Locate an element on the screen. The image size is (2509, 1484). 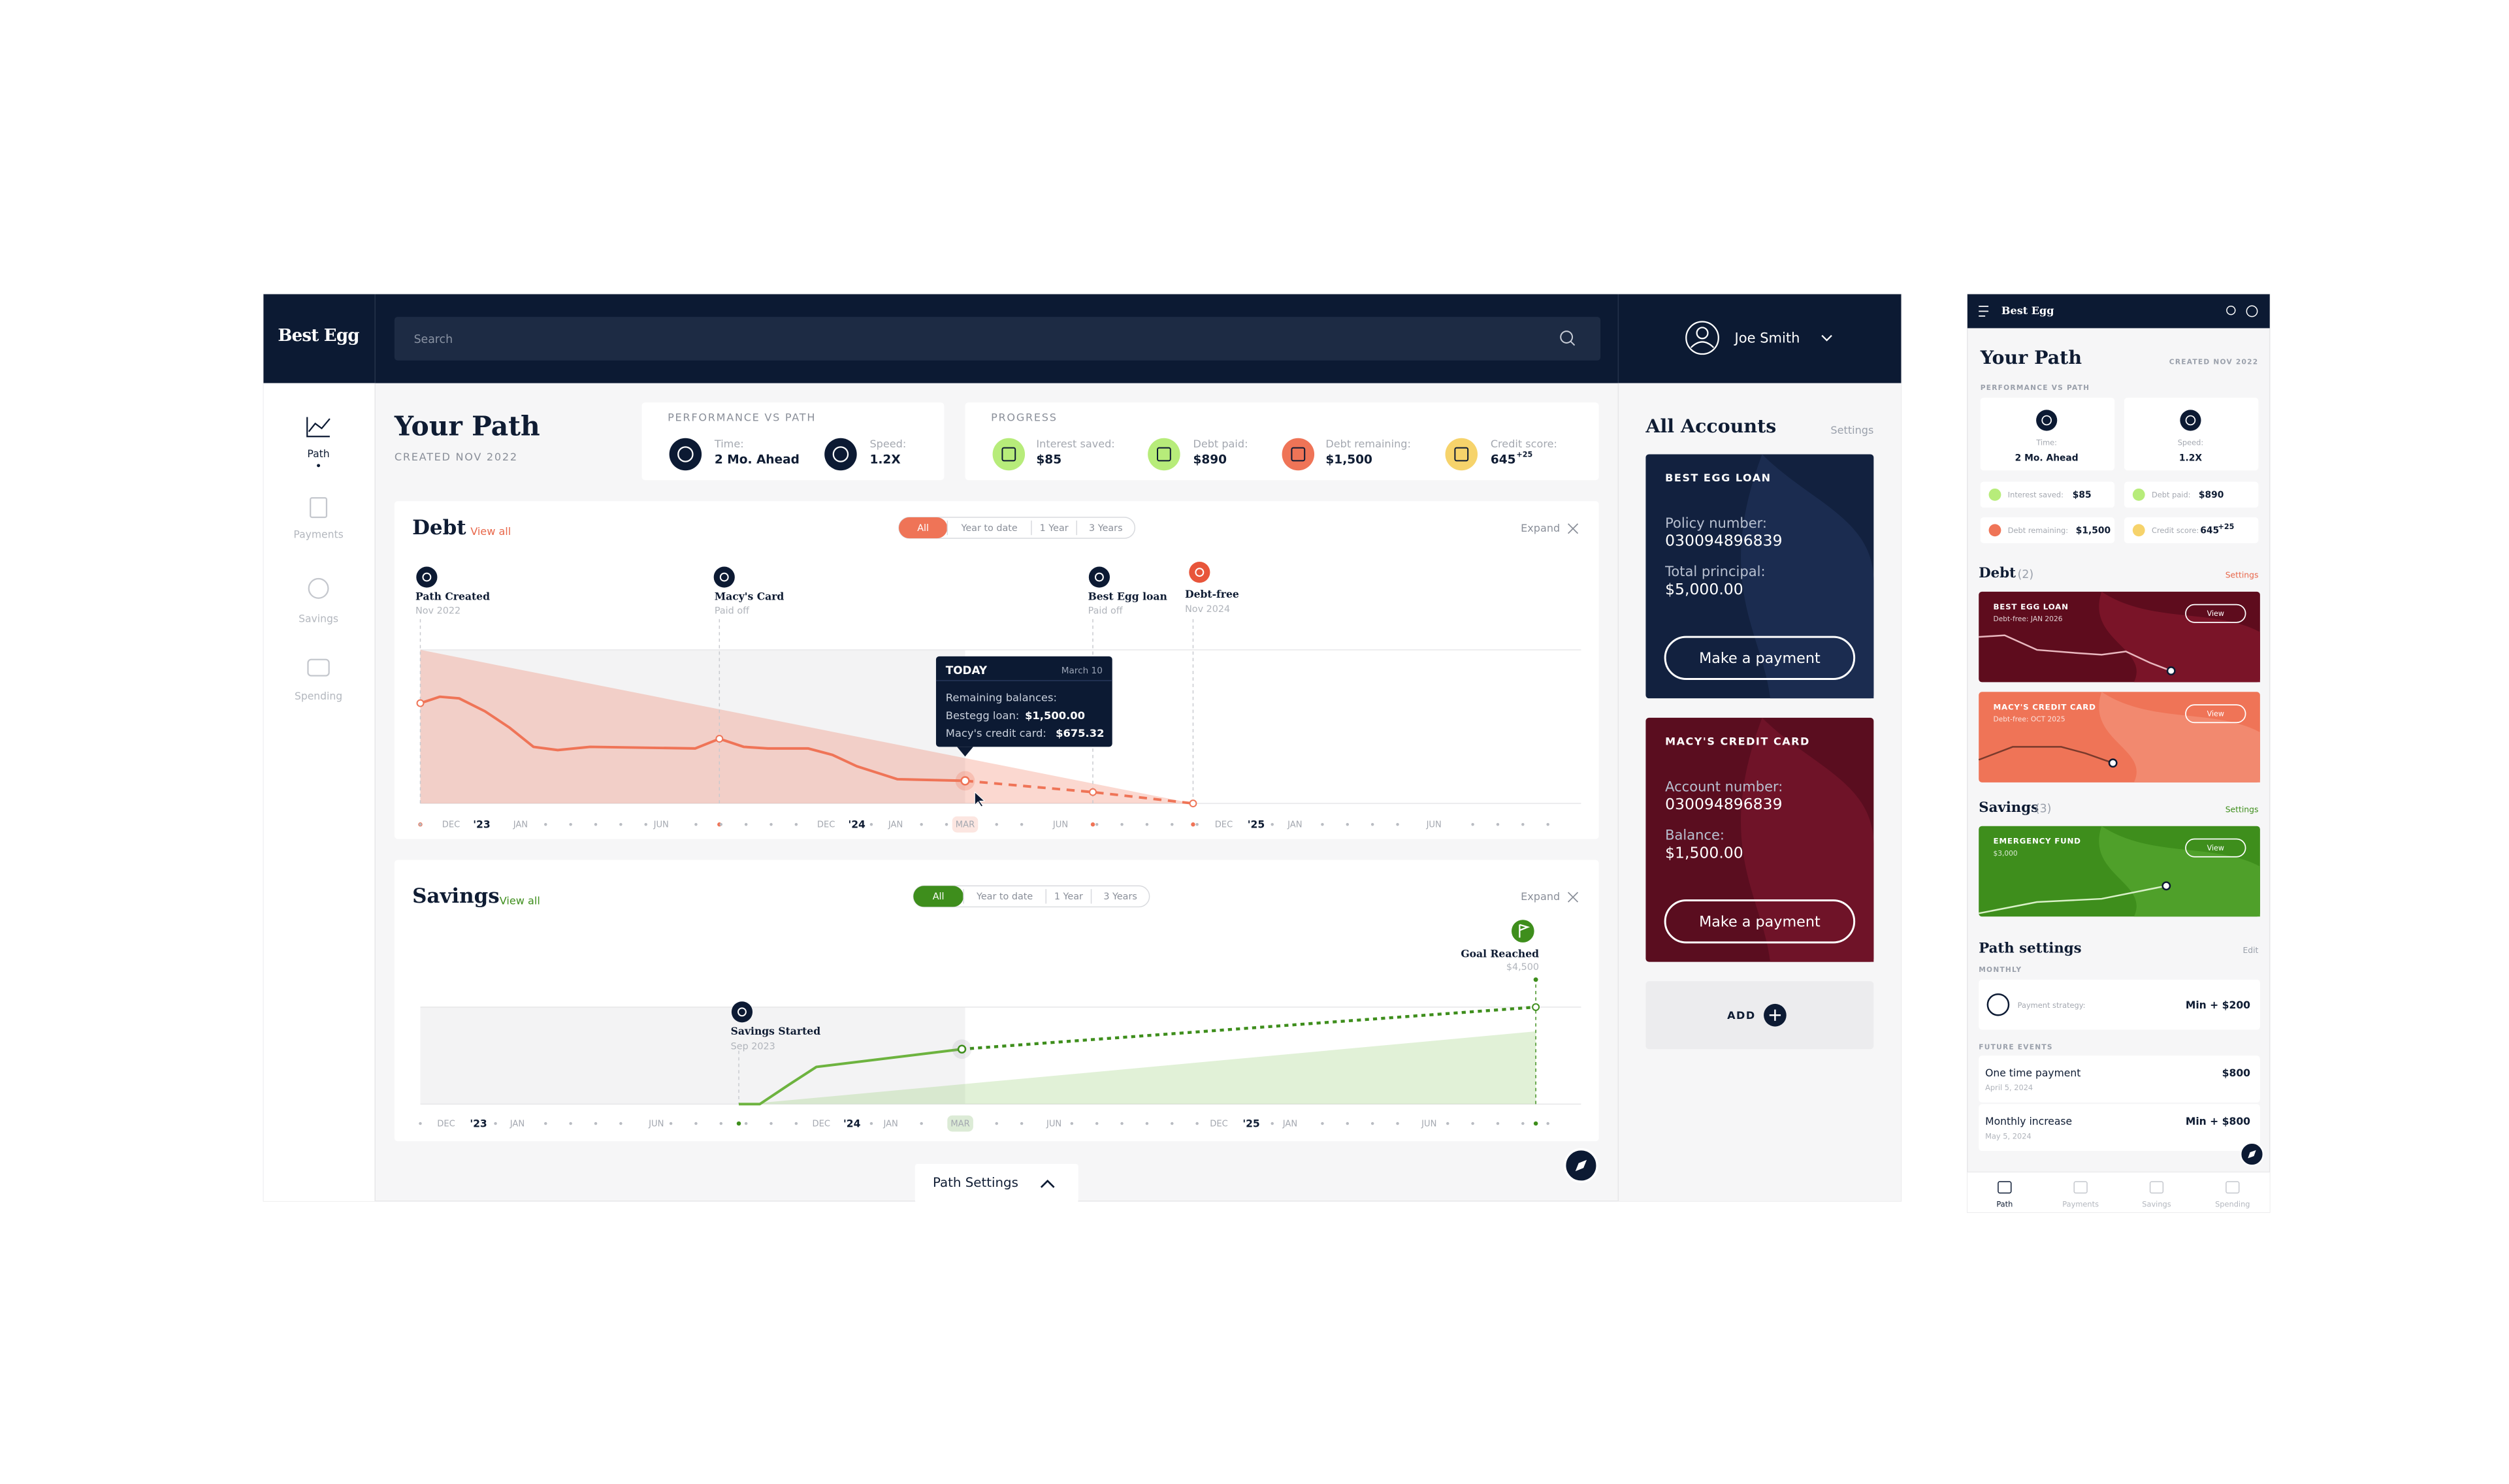
strategy-value: Min + $200 is located at coordinates (2218, 1005).